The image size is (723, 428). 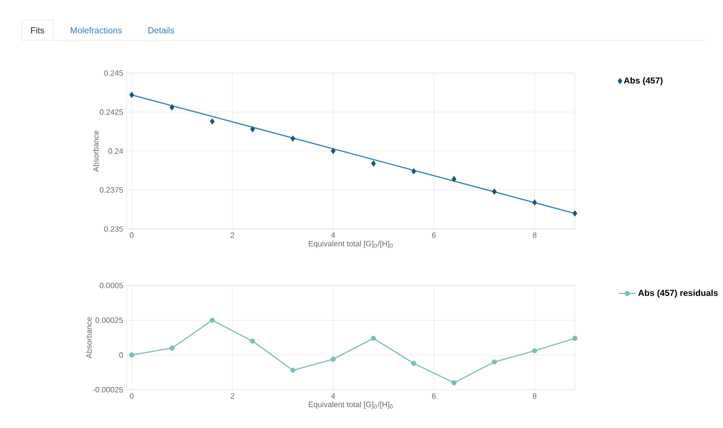 What do you see at coordinates (678, 294) in the screenshot?
I see `legend-label: Abs (457) residuals` at bounding box center [678, 294].